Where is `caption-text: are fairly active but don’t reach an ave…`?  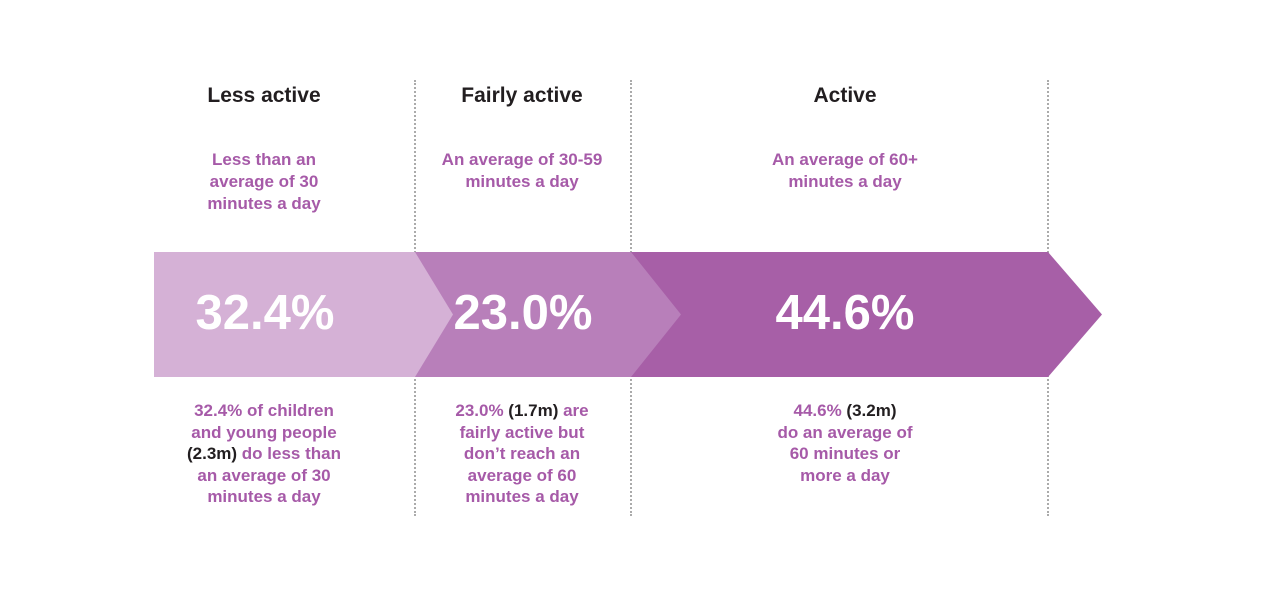
caption-text: are fairly active but don’t reach an ave… is located at coordinates (524, 453).